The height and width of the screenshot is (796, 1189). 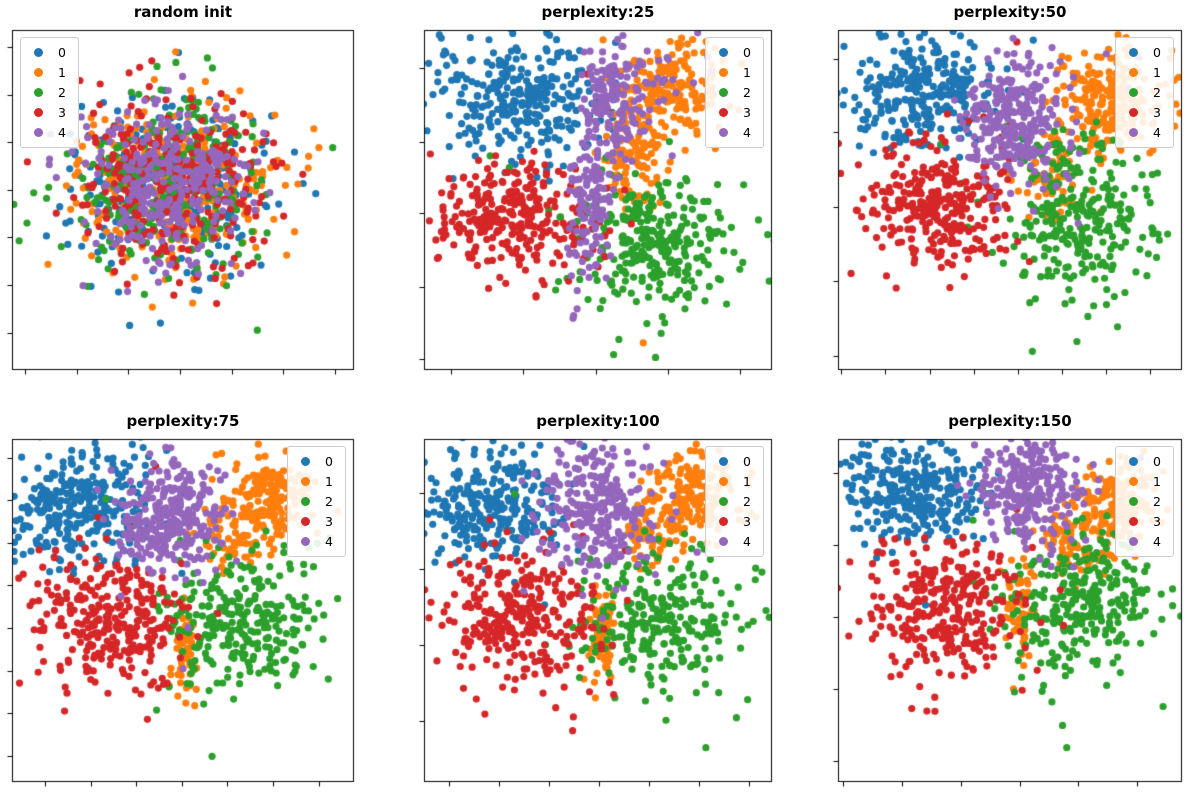 I want to click on axes-random-init: 0 1 2 3 4, so click(x=179, y=204).